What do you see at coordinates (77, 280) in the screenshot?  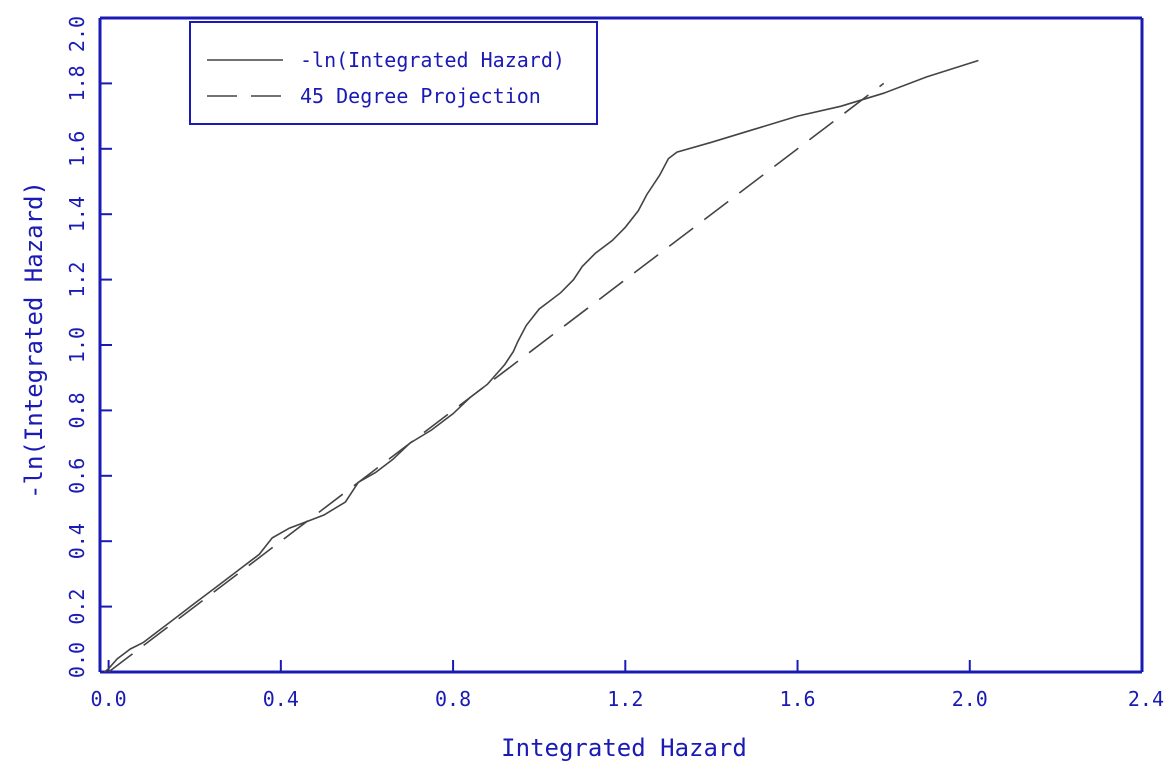 I see `y-tick-label: 1.2` at bounding box center [77, 280].